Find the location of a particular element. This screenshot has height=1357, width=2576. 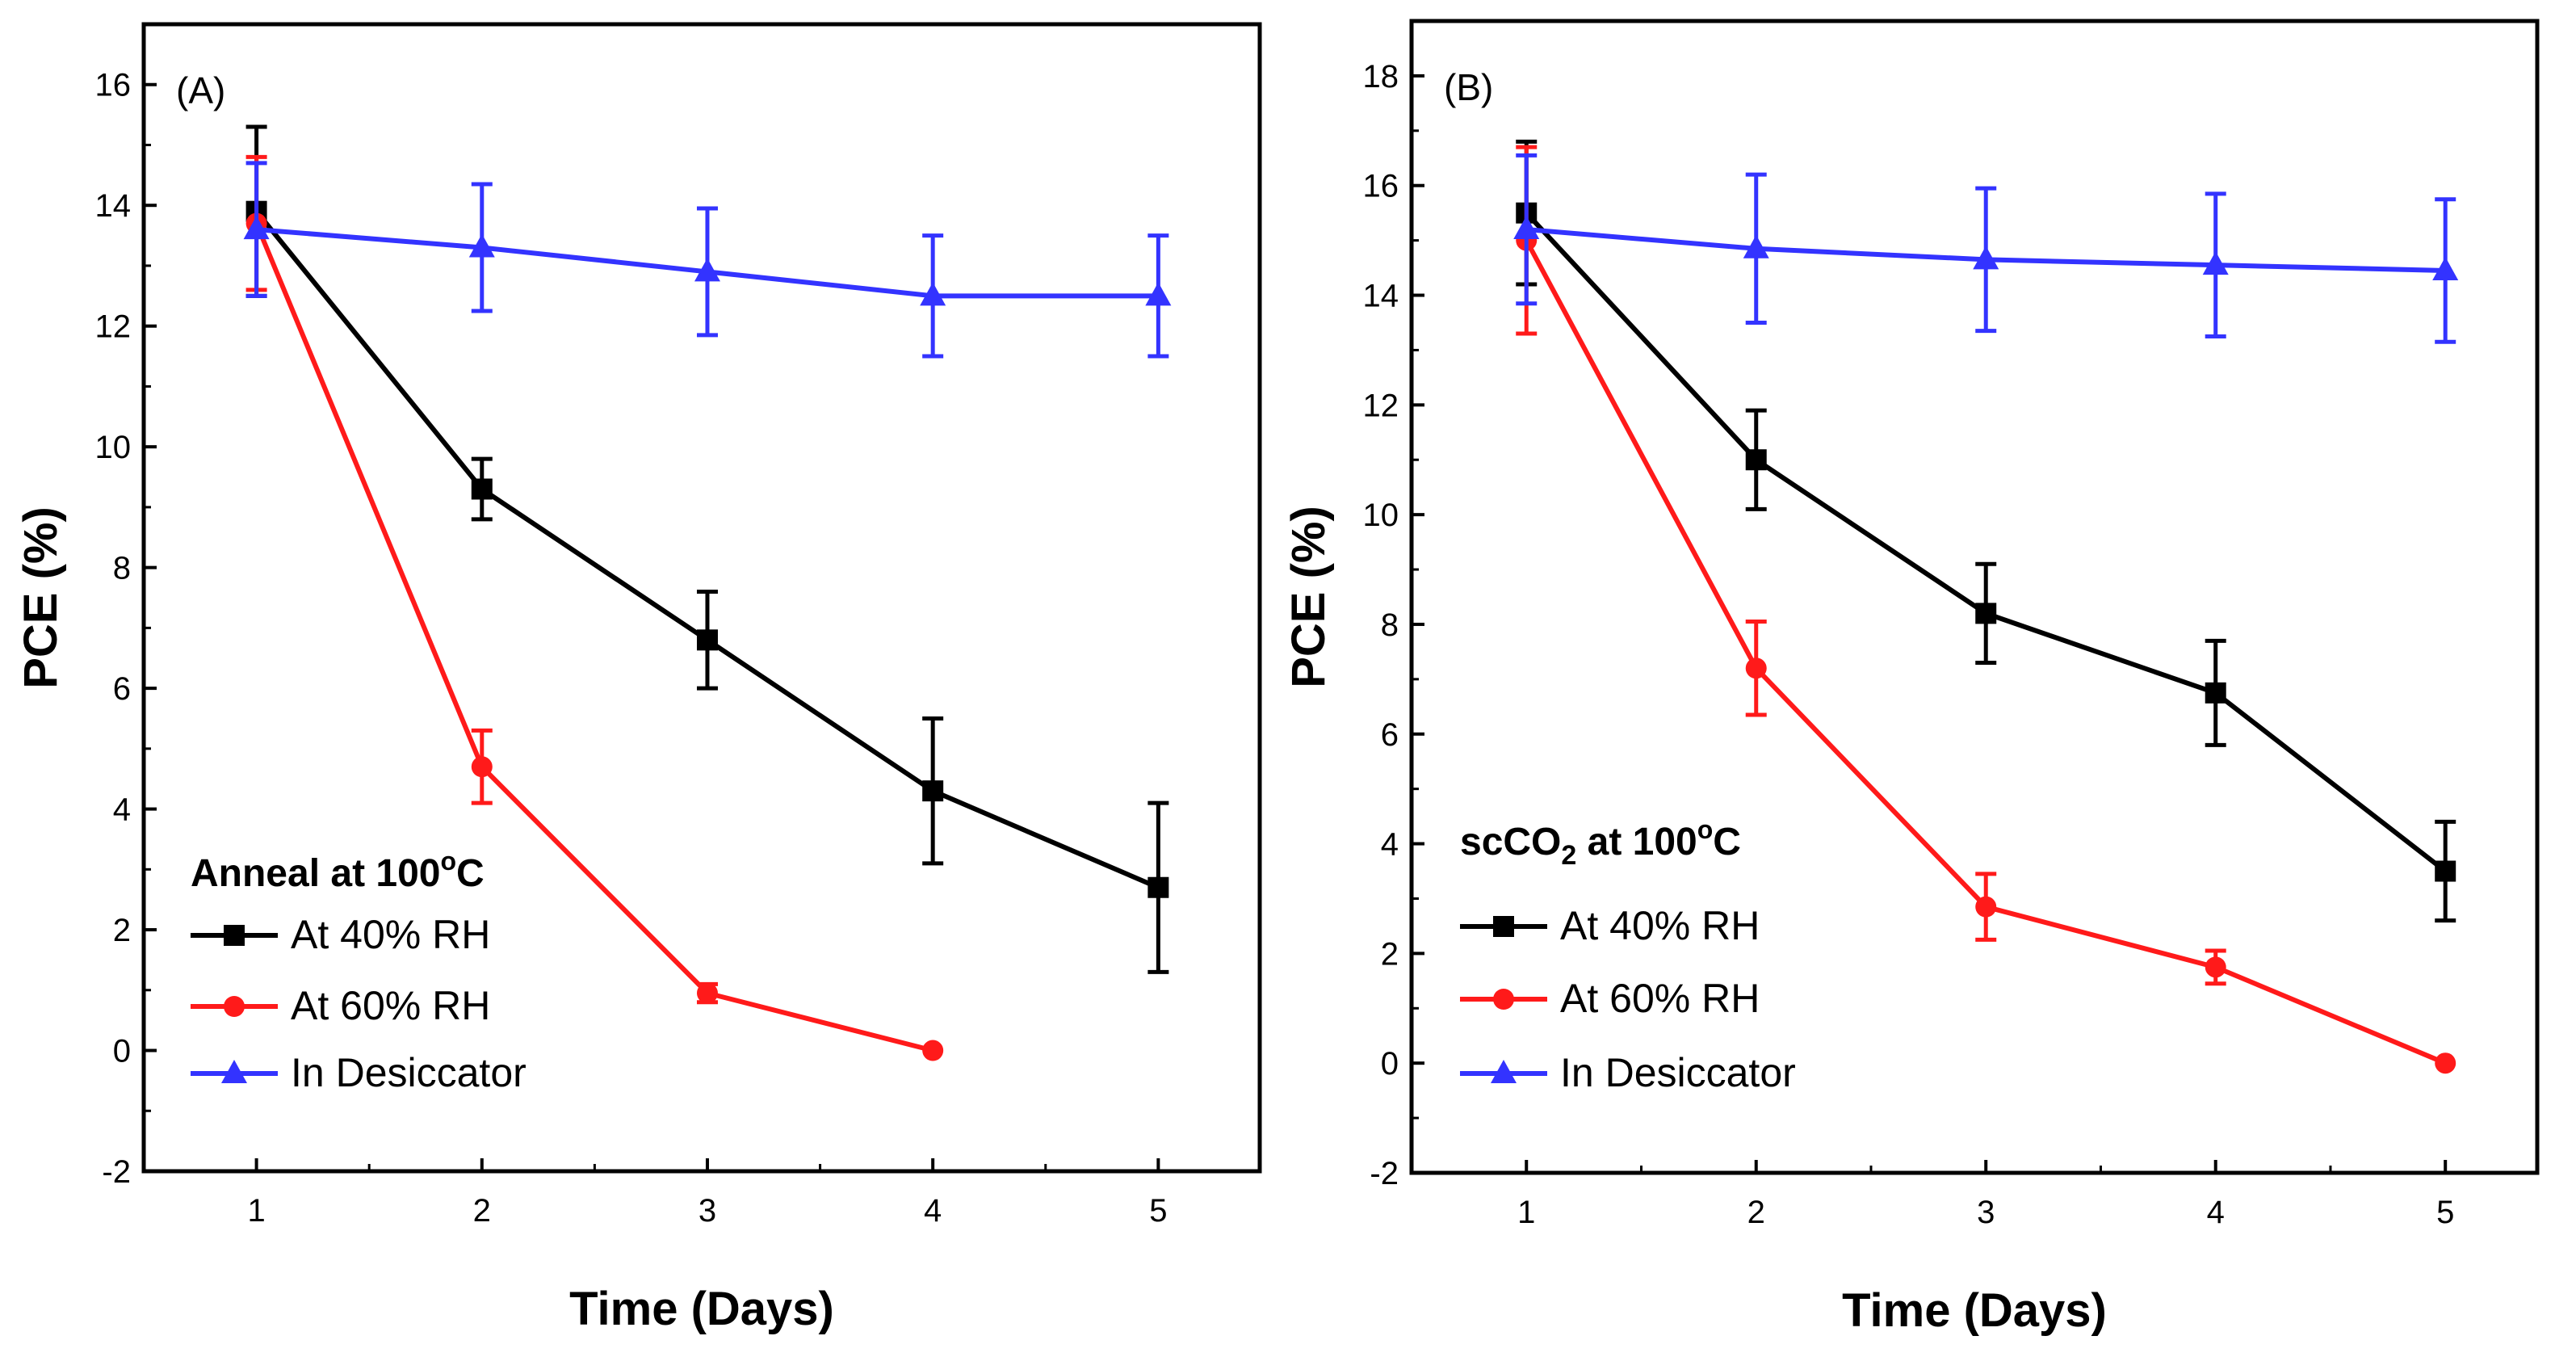

panel-label: (A) is located at coordinates (201, 90).